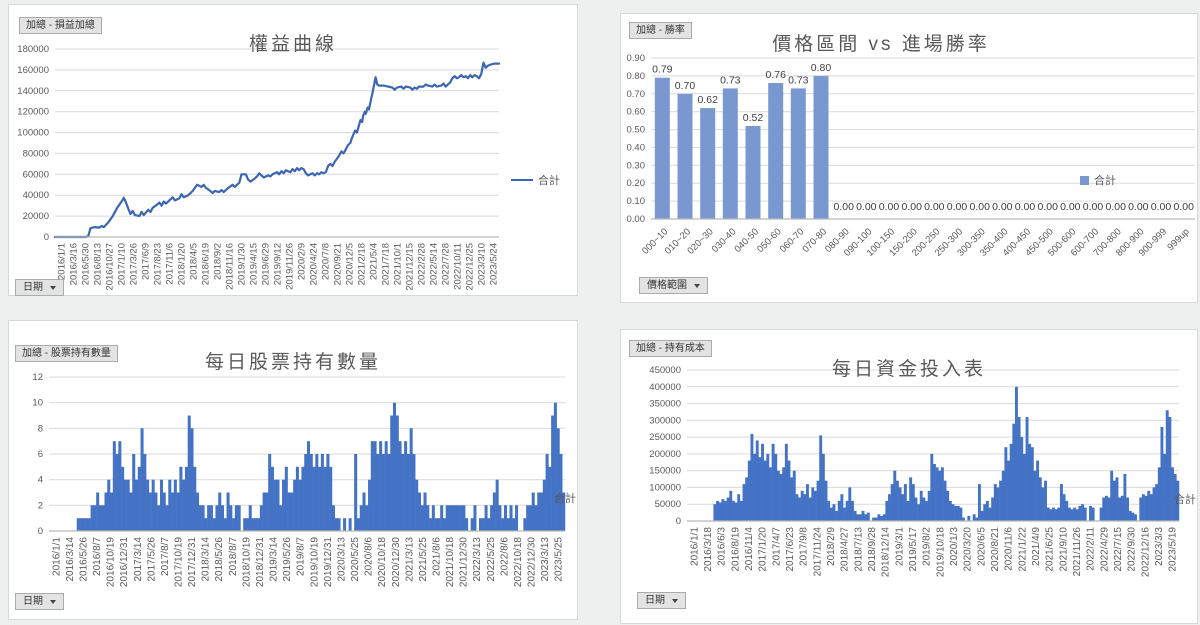  What do you see at coordinates (290, 266) in the screenshot?
I see `x-tick-label: 2019/11/26` at bounding box center [290, 266].